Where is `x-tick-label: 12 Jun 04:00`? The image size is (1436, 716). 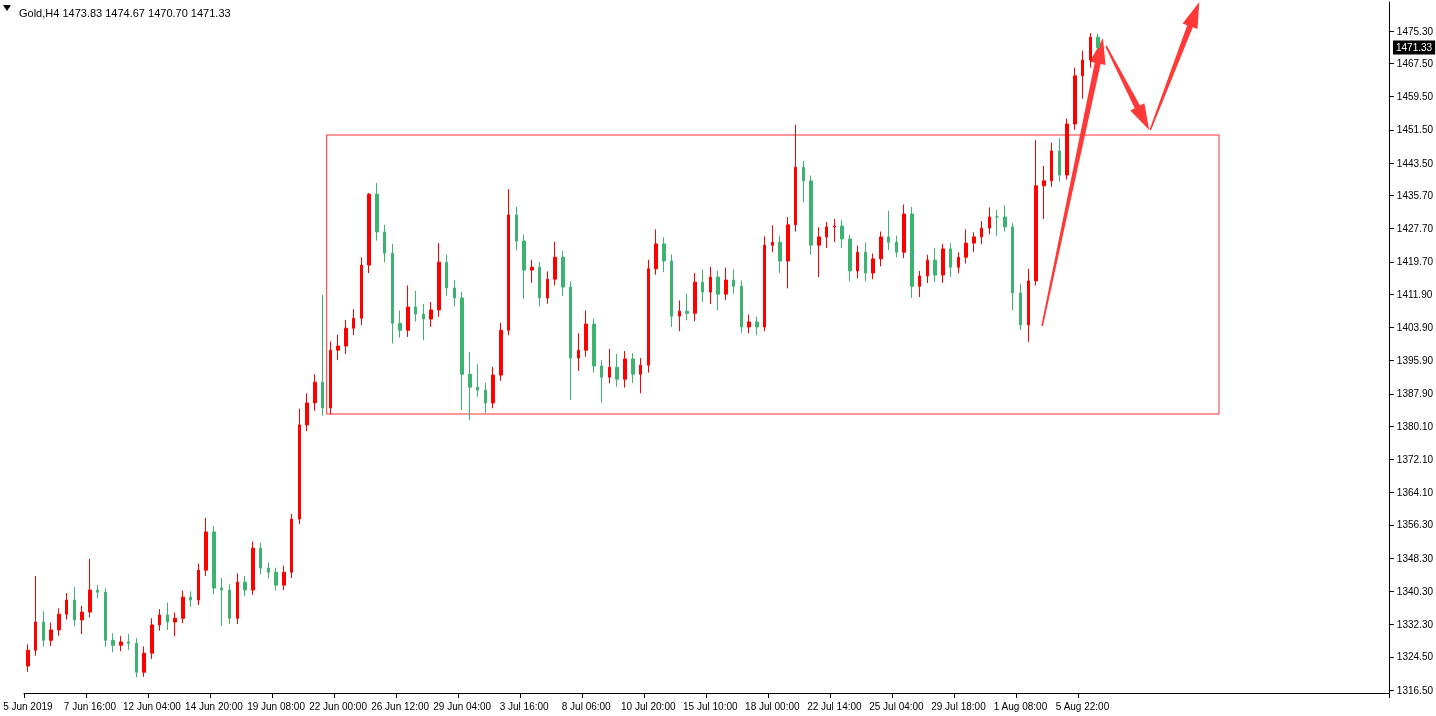 x-tick-label: 12 Jun 04:00 is located at coordinates (152, 706).